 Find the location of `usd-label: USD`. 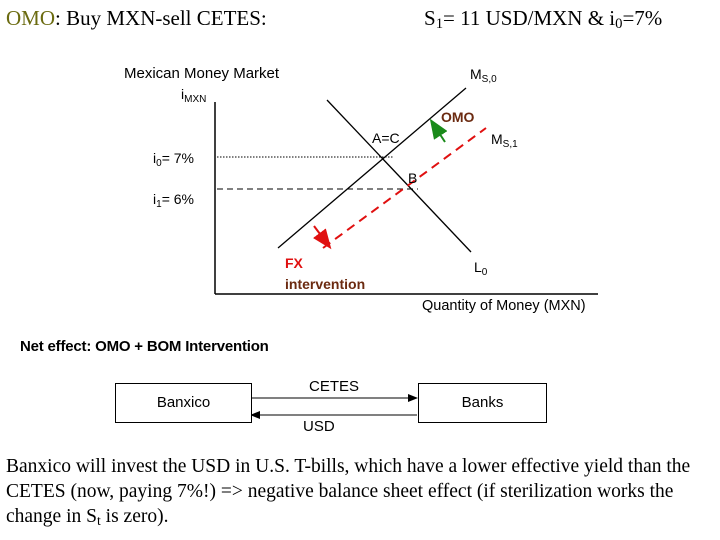

usd-label: USD is located at coordinates (319, 426).